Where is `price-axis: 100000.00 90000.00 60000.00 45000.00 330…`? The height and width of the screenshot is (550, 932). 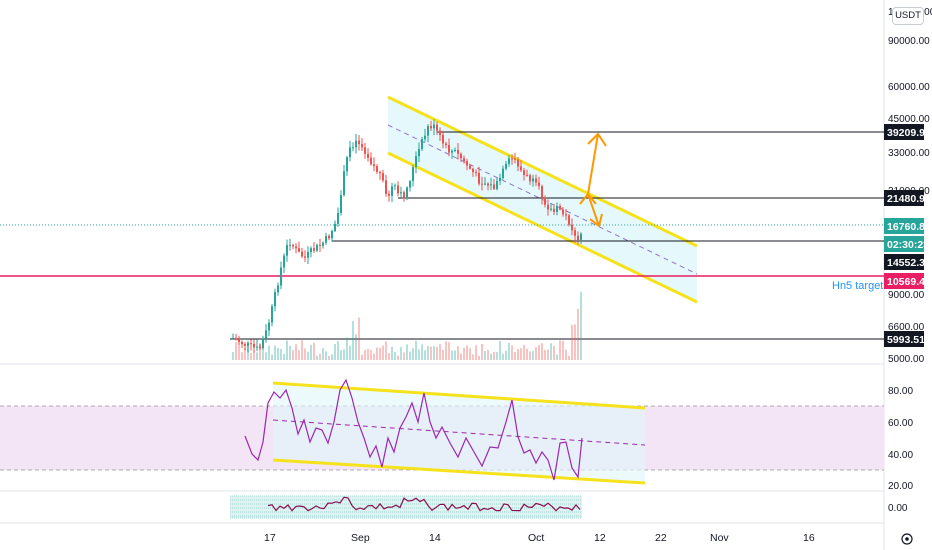
price-axis: 100000.00 90000.00 60000.00 45000.00 330… is located at coordinates (910, 186).